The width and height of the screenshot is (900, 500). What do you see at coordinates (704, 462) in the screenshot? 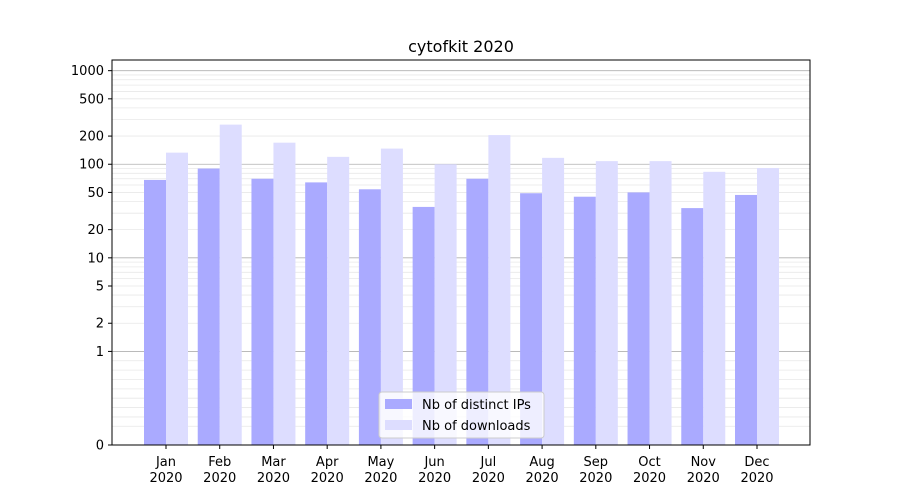
I see `x-tick-label-month: Nov` at bounding box center [704, 462].